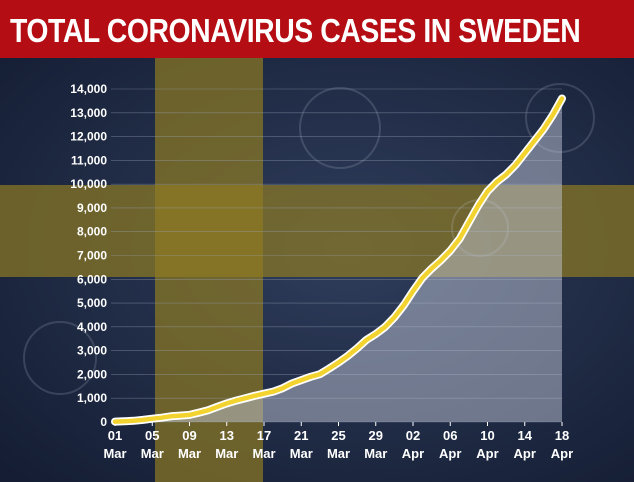 Image resolution: width=634 pixels, height=482 pixels. What do you see at coordinates (92, 374) in the screenshot?
I see `y-tick-label: 2,000` at bounding box center [92, 374].